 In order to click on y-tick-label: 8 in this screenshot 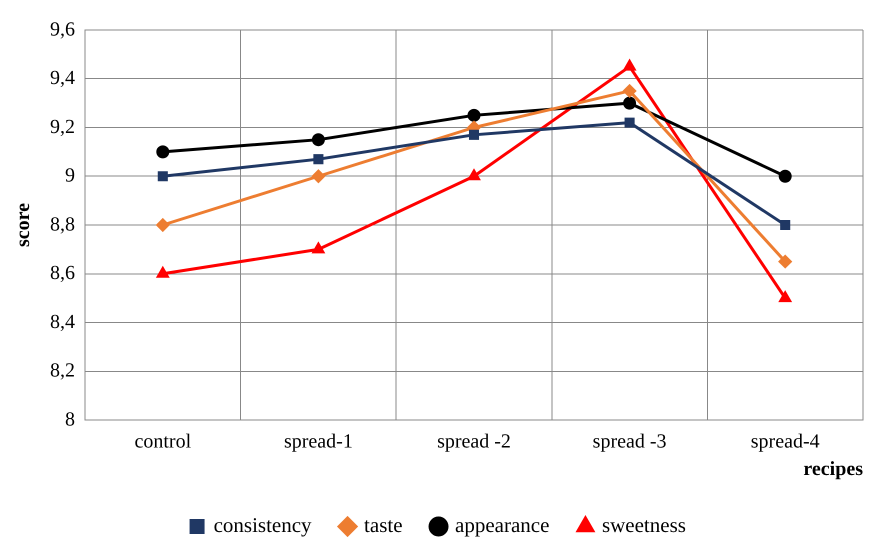, I will do `click(70, 419)`.